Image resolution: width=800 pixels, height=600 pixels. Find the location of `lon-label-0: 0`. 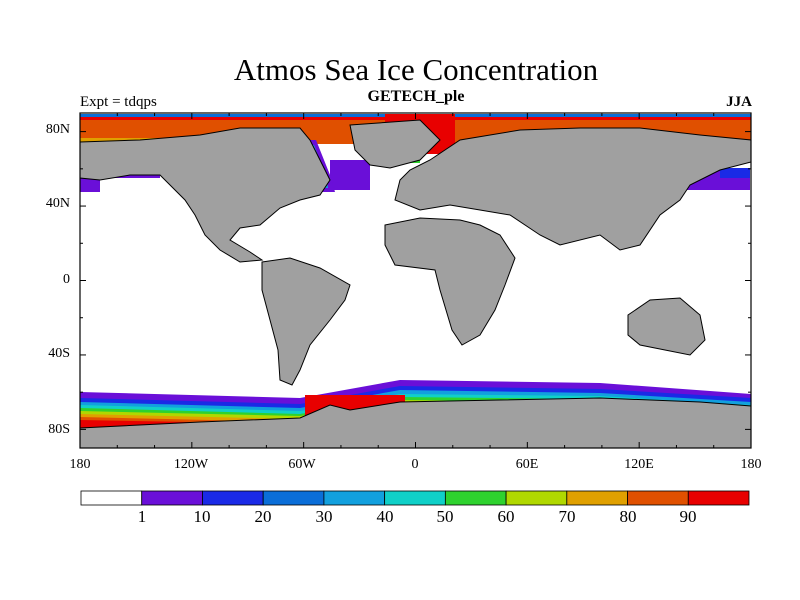

lon-label-0: 0 is located at coordinates (415, 464).